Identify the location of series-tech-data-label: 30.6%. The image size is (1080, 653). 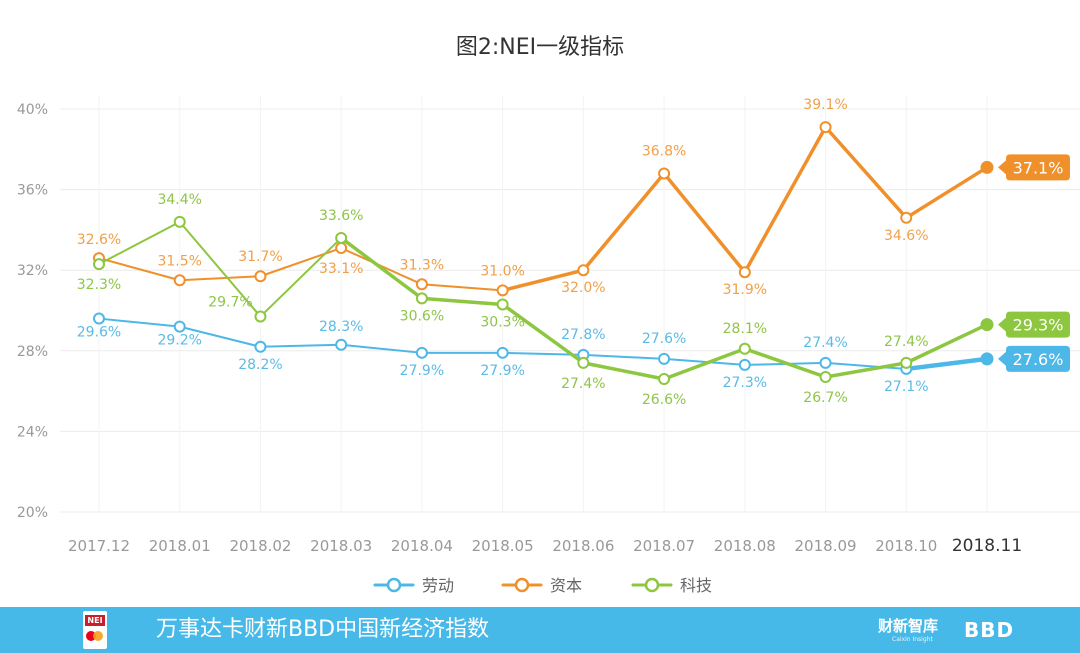
(422, 316).